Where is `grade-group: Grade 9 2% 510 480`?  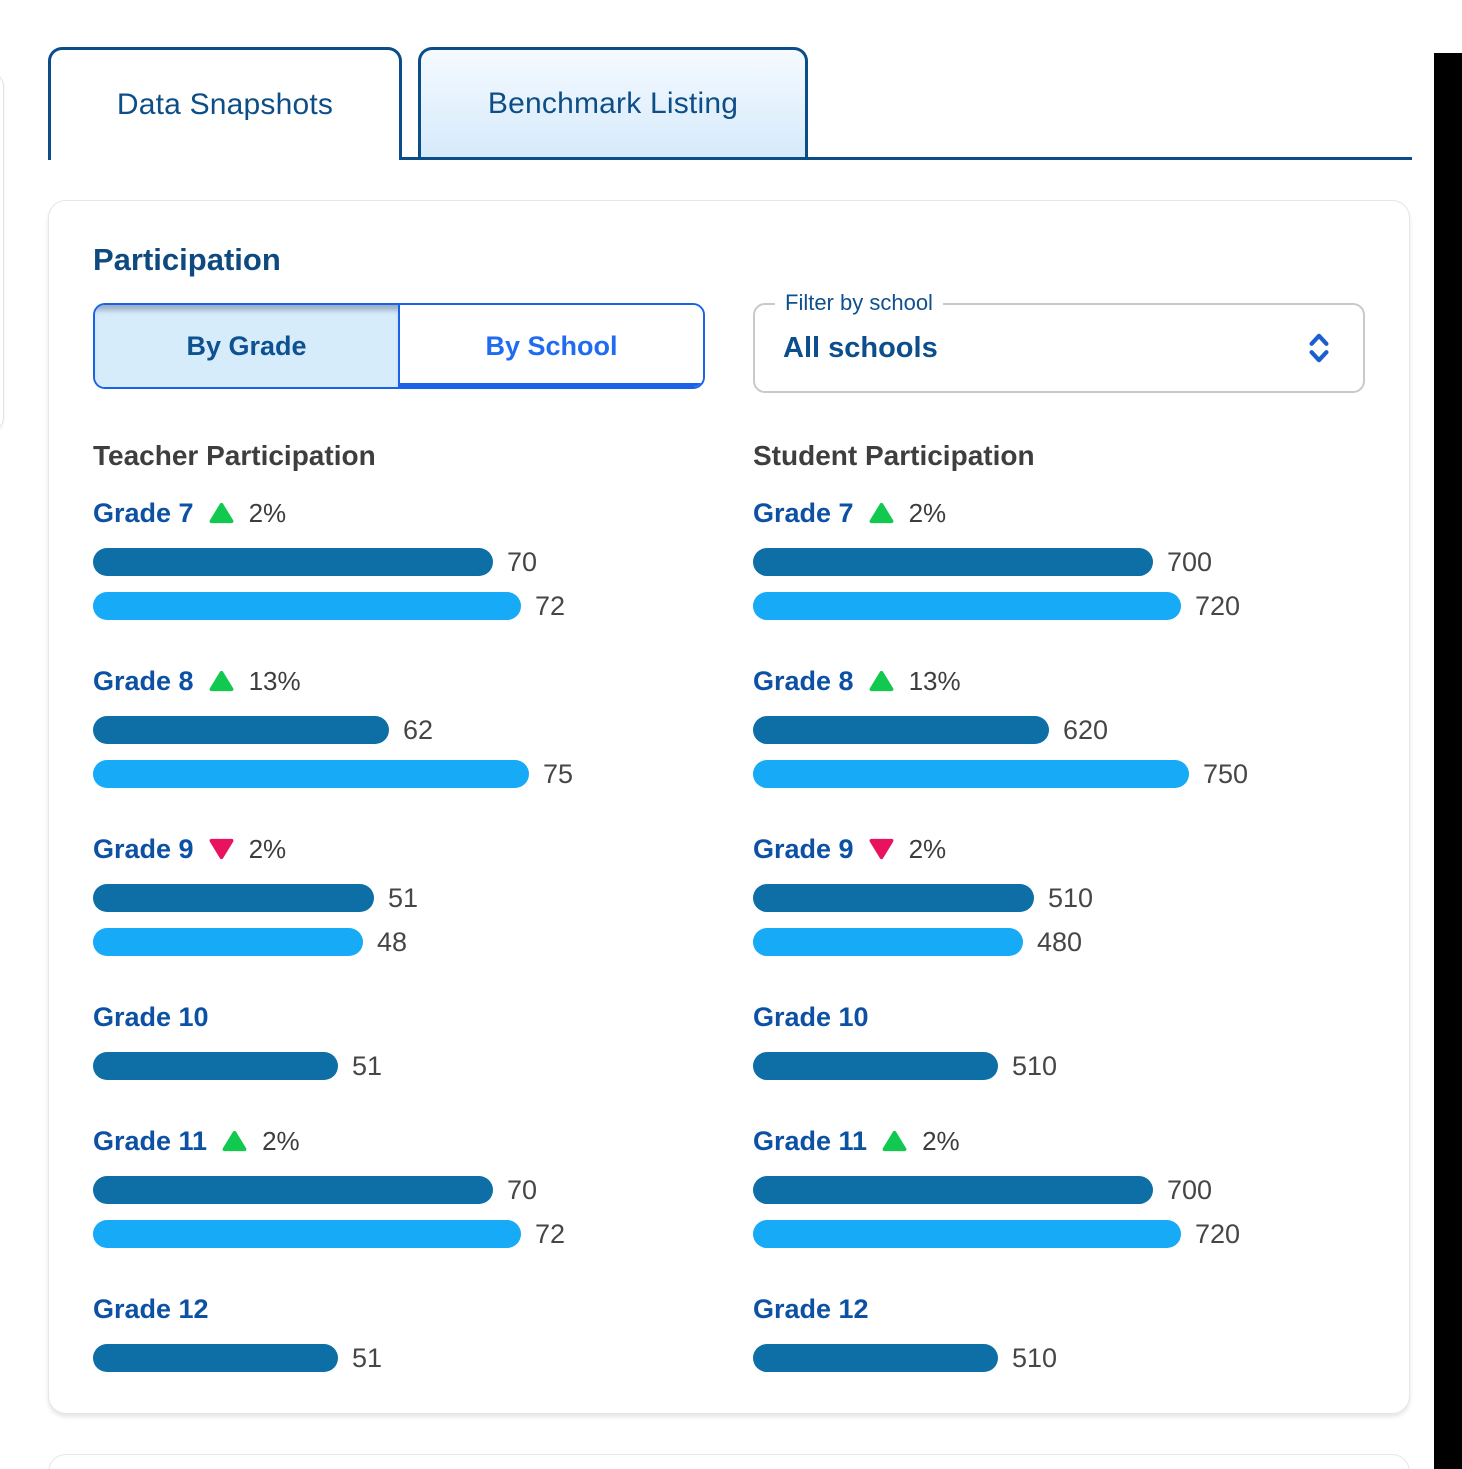
grade-group: Grade 9 2% 510 480 is located at coordinates (1059, 894).